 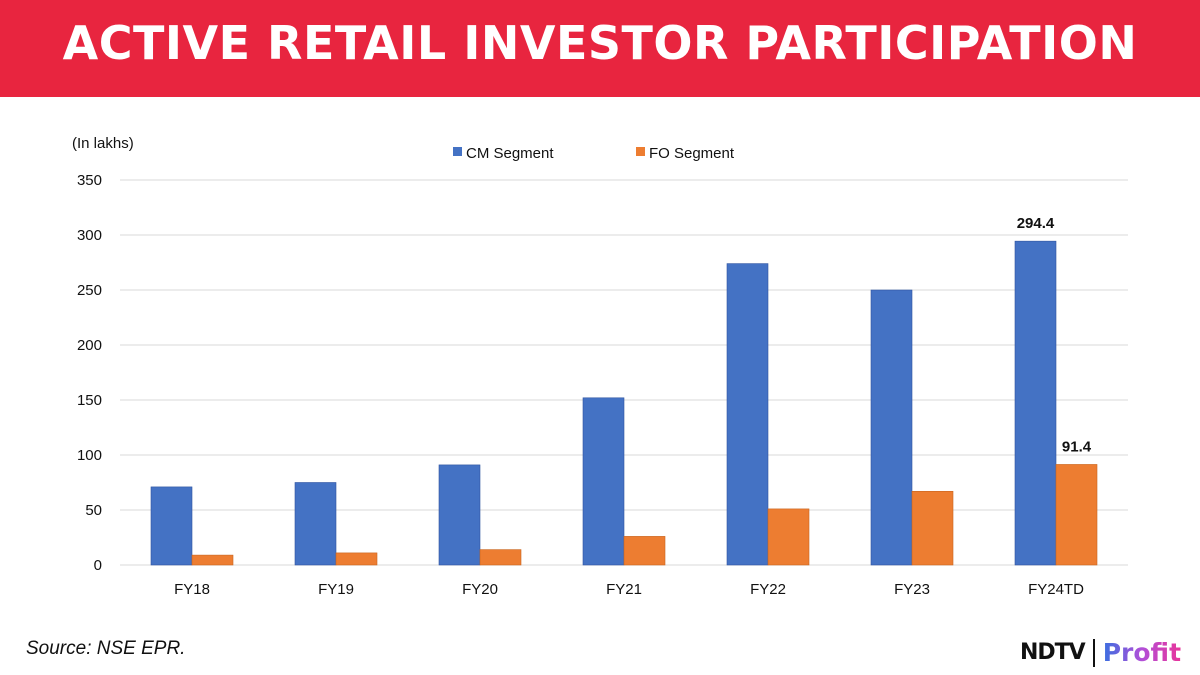 I want to click on title-banner, so click(x=600, y=48).